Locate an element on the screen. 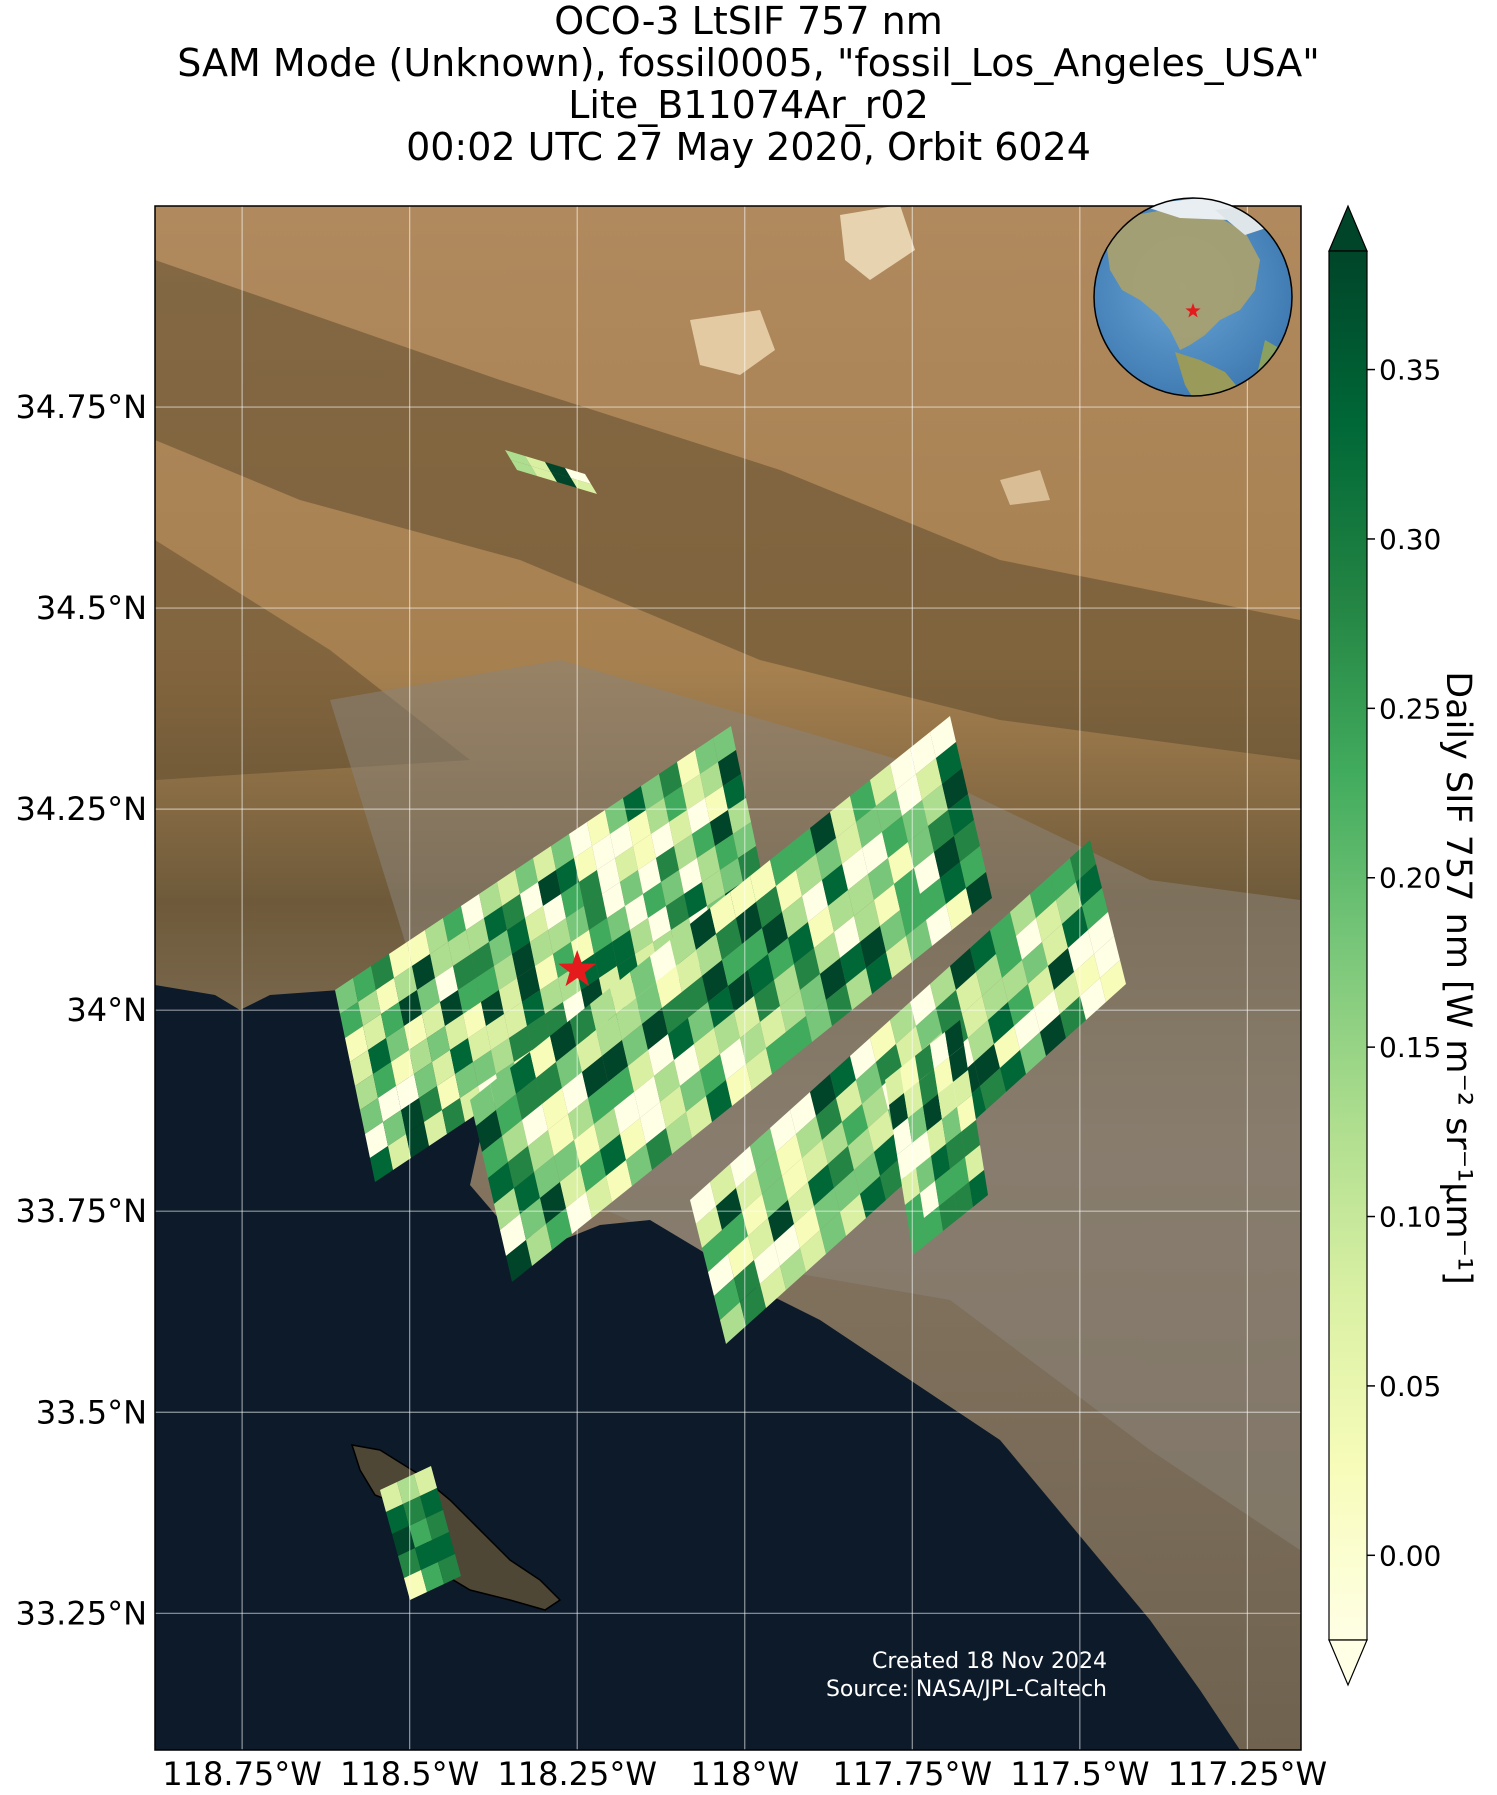  lat-tick-label: 34°N is located at coordinates (106, 1010).